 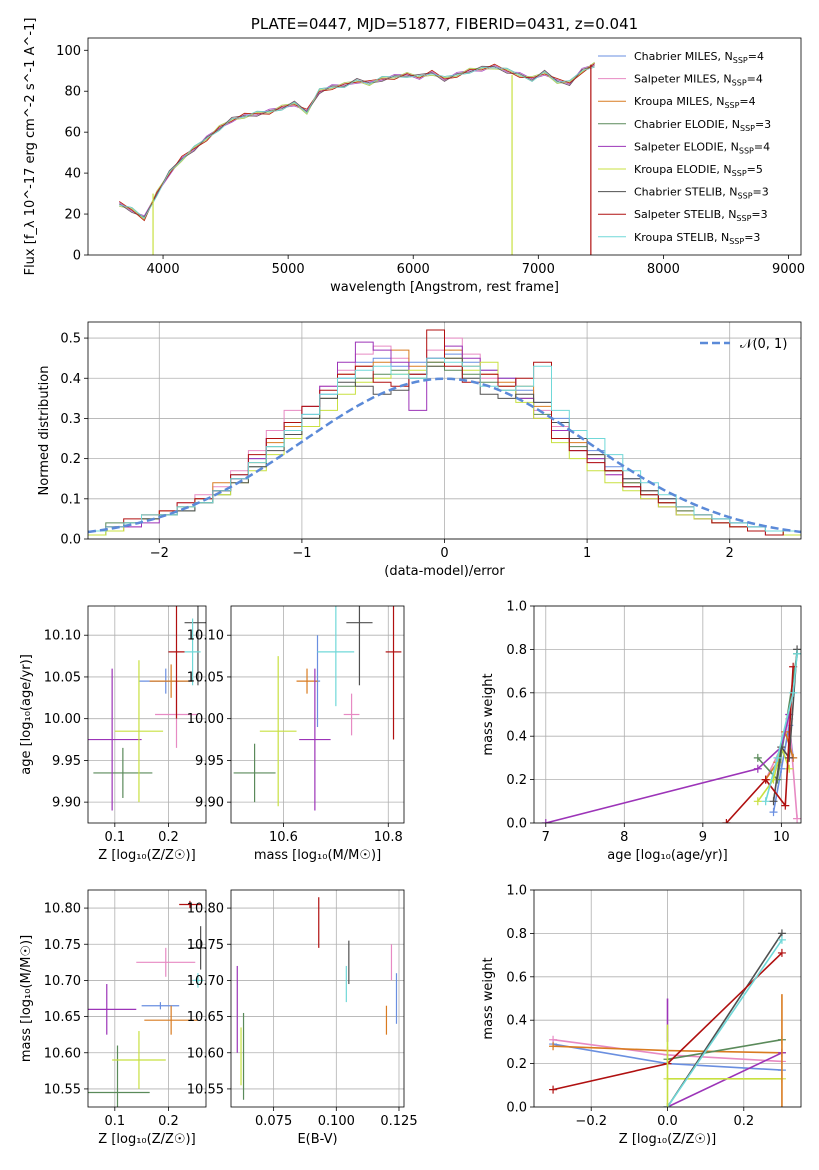 What do you see at coordinates (62, 719) in the screenshot?
I see `y-tick-label: 10.00` at bounding box center [62, 719].